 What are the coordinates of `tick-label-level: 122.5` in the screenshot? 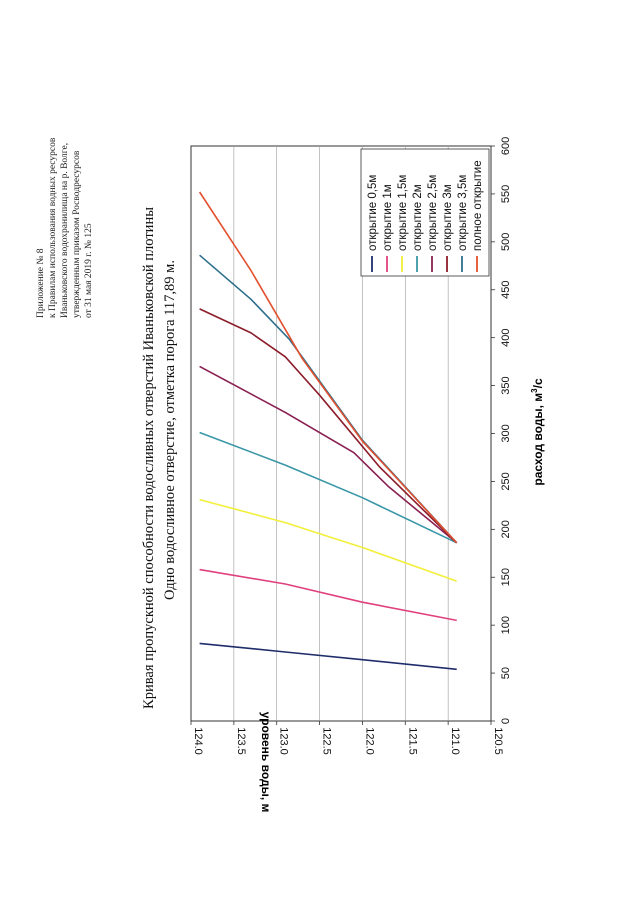 It's located at (327, 741).